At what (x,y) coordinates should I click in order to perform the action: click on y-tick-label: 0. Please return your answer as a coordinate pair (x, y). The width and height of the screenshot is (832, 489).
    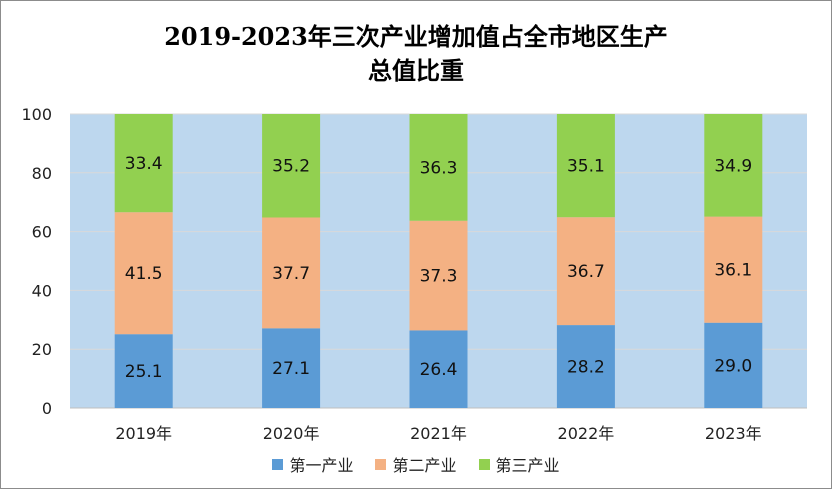
    Looking at the image, I should click on (47, 408).